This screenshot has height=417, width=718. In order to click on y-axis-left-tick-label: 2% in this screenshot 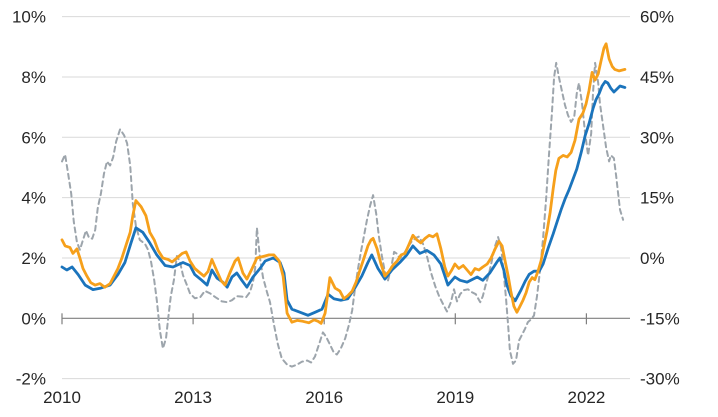, I will do `click(33, 258)`.